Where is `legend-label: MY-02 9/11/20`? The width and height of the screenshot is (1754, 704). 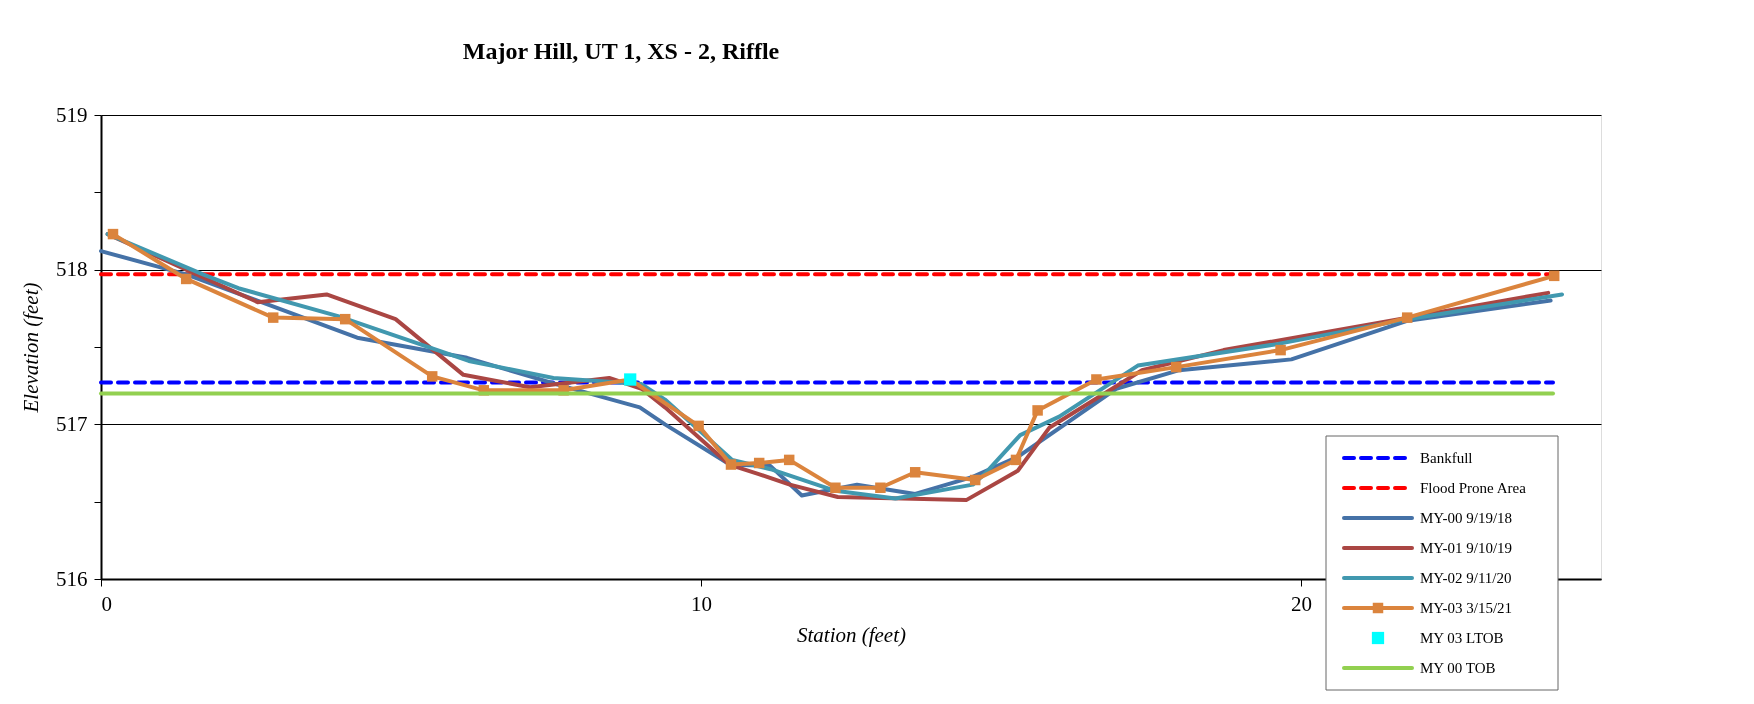
legend-label: MY-02 9/11/20 is located at coordinates (1466, 578).